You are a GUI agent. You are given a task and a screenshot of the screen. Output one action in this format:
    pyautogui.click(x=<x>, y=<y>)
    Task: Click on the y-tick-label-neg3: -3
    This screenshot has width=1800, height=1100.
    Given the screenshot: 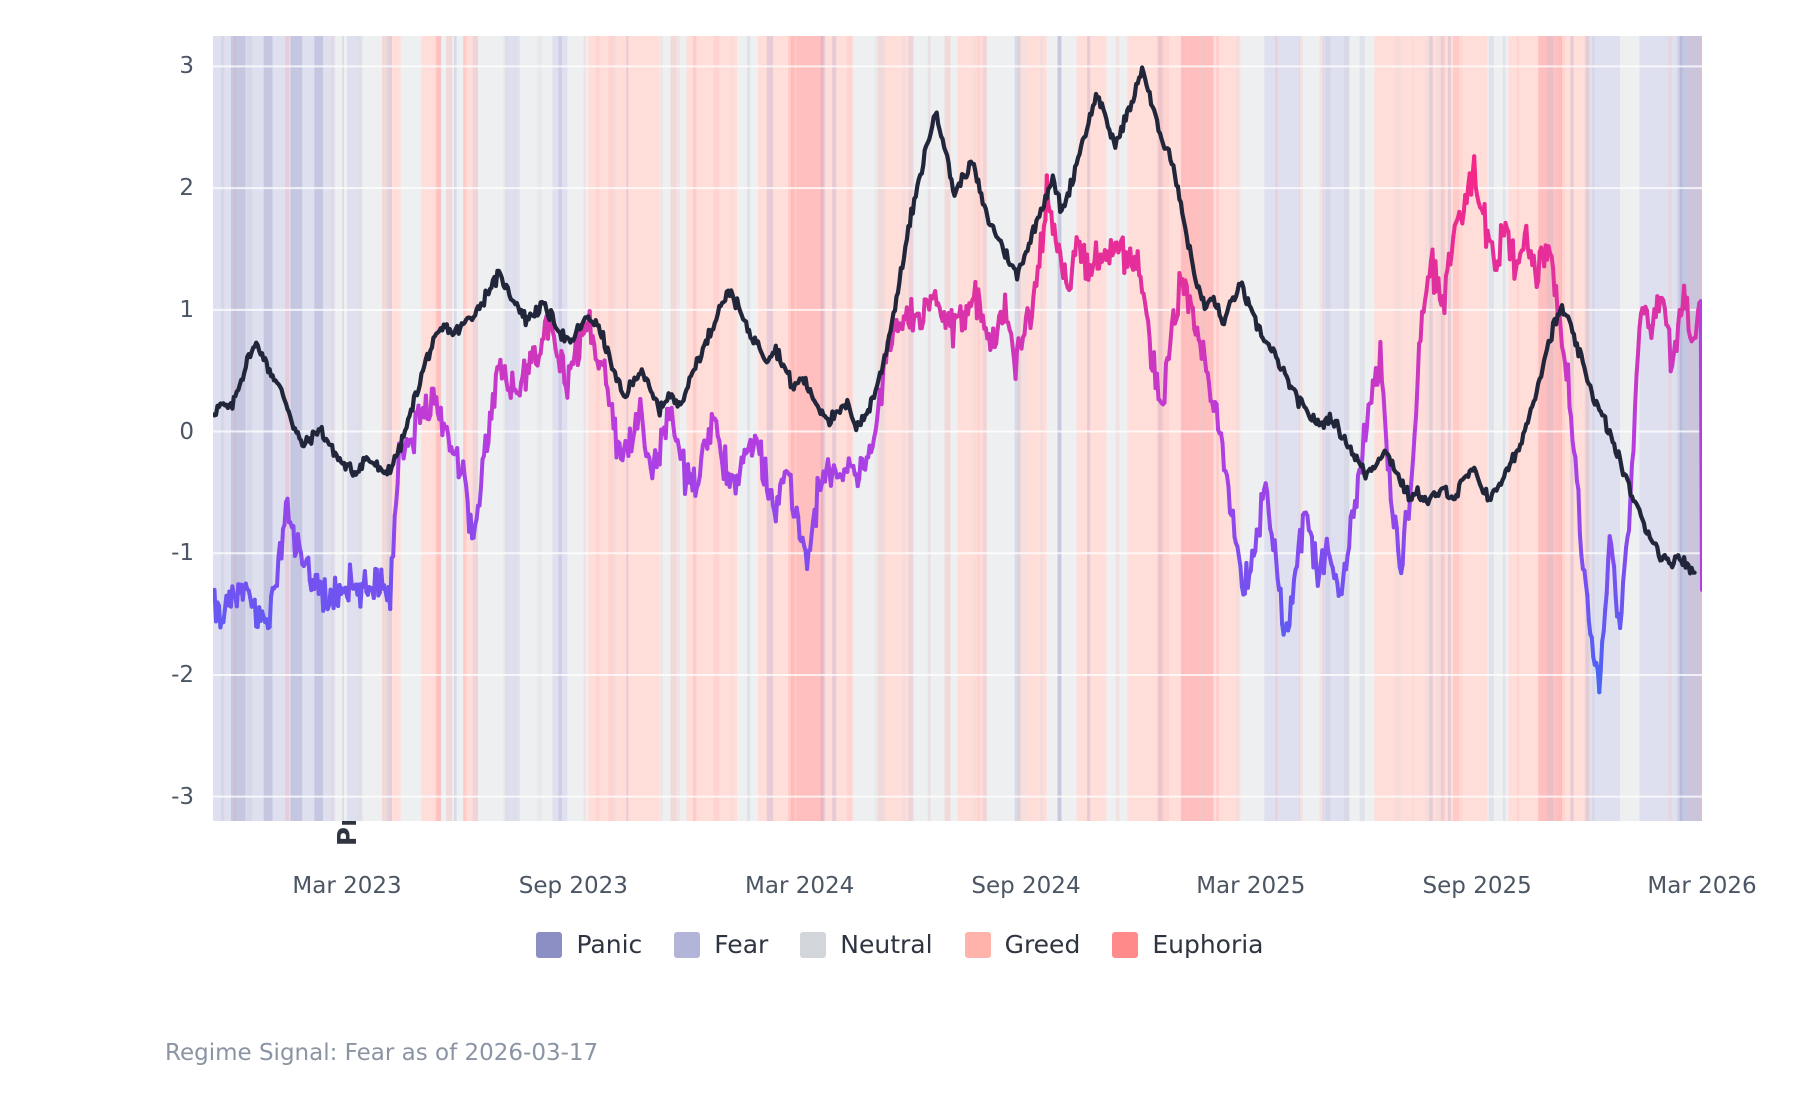 What is the action you would take?
    pyautogui.click(x=182, y=796)
    